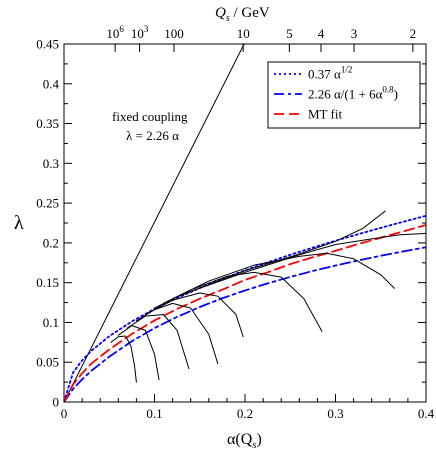 This screenshot has width=436, height=454. What do you see at coordinates (335, 413) in the screenshot?
I see `x-tick-label: 0.3` at bounding box center [335, 413].